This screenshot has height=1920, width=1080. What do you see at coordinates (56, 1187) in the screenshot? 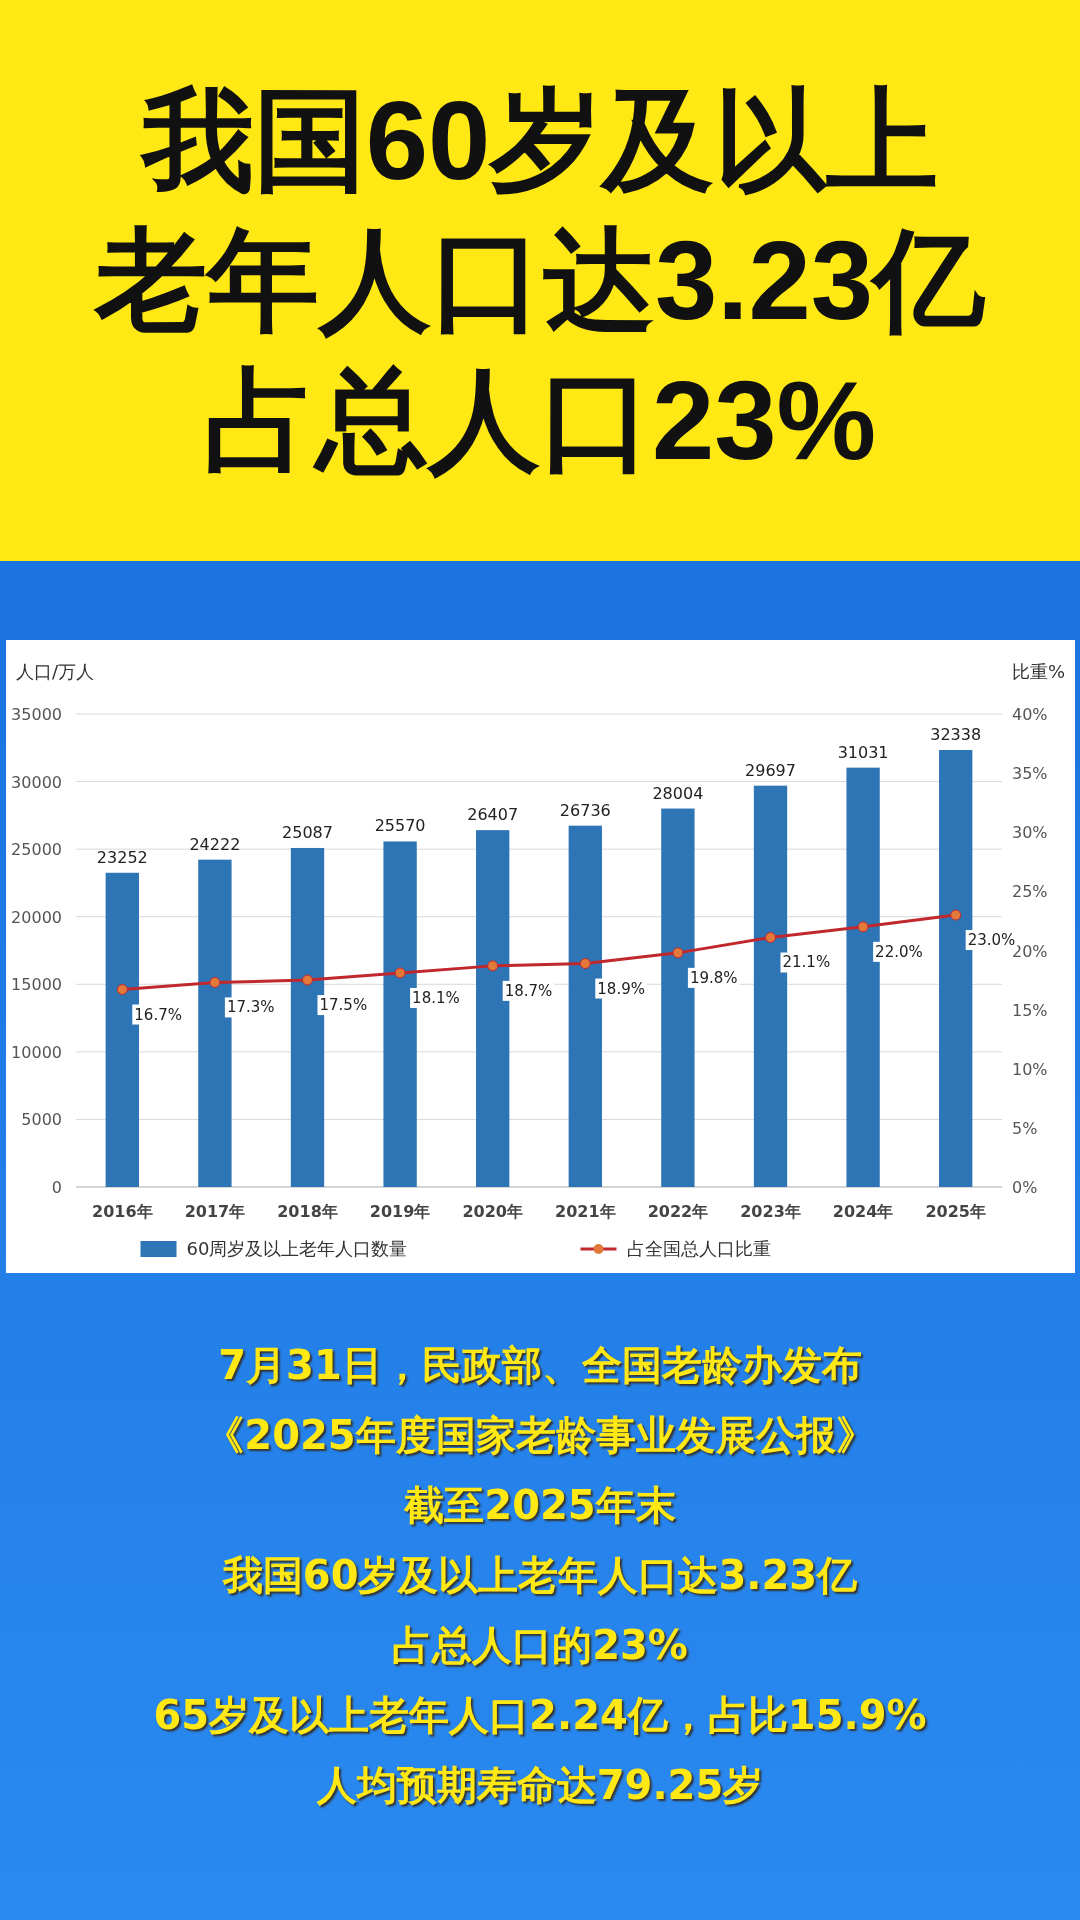
I see `y-tick-label: 0` at bounding box center [56, 1187].